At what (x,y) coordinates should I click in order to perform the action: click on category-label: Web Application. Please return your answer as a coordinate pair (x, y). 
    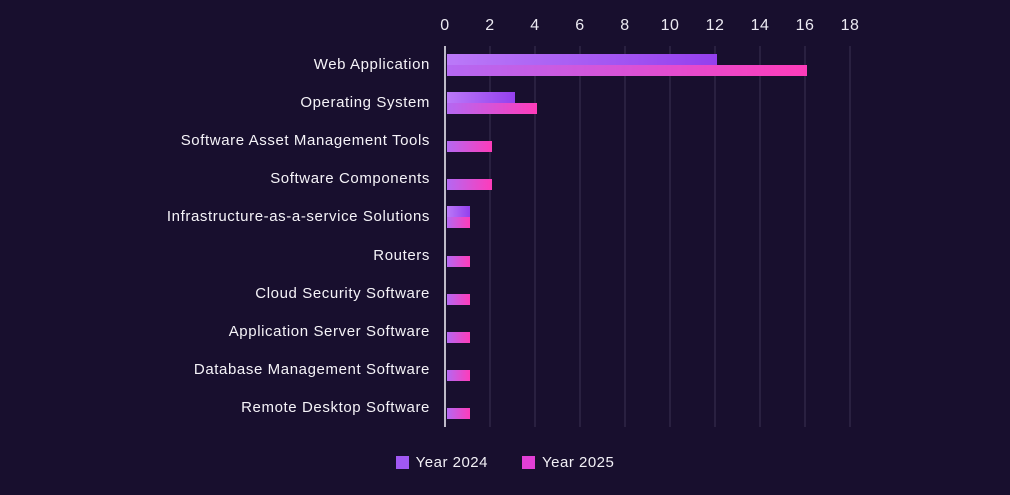
    Looking at the image, I should click on (371, 65).